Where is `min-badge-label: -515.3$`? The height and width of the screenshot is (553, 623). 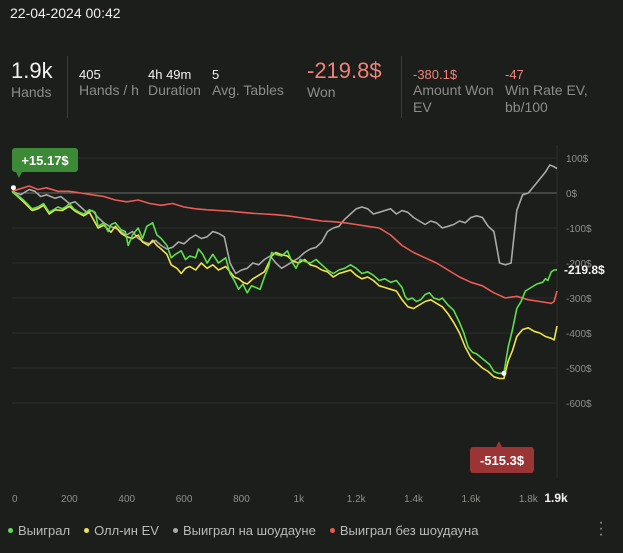 min-badge-label: -515.3$ is located at coordinates (502, 460).